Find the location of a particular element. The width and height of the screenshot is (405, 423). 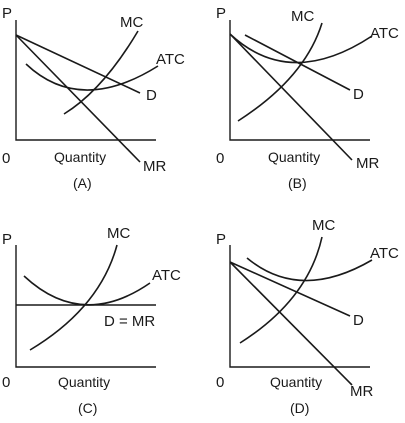

panel-c-mc-curve is located at coordinates (73, 297).